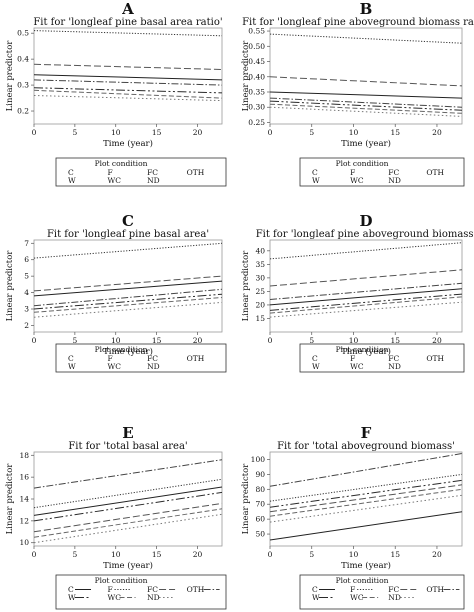 This screenshot has width=474, height=612. I want to click on y-tick-label: 90, so click(260, 474).